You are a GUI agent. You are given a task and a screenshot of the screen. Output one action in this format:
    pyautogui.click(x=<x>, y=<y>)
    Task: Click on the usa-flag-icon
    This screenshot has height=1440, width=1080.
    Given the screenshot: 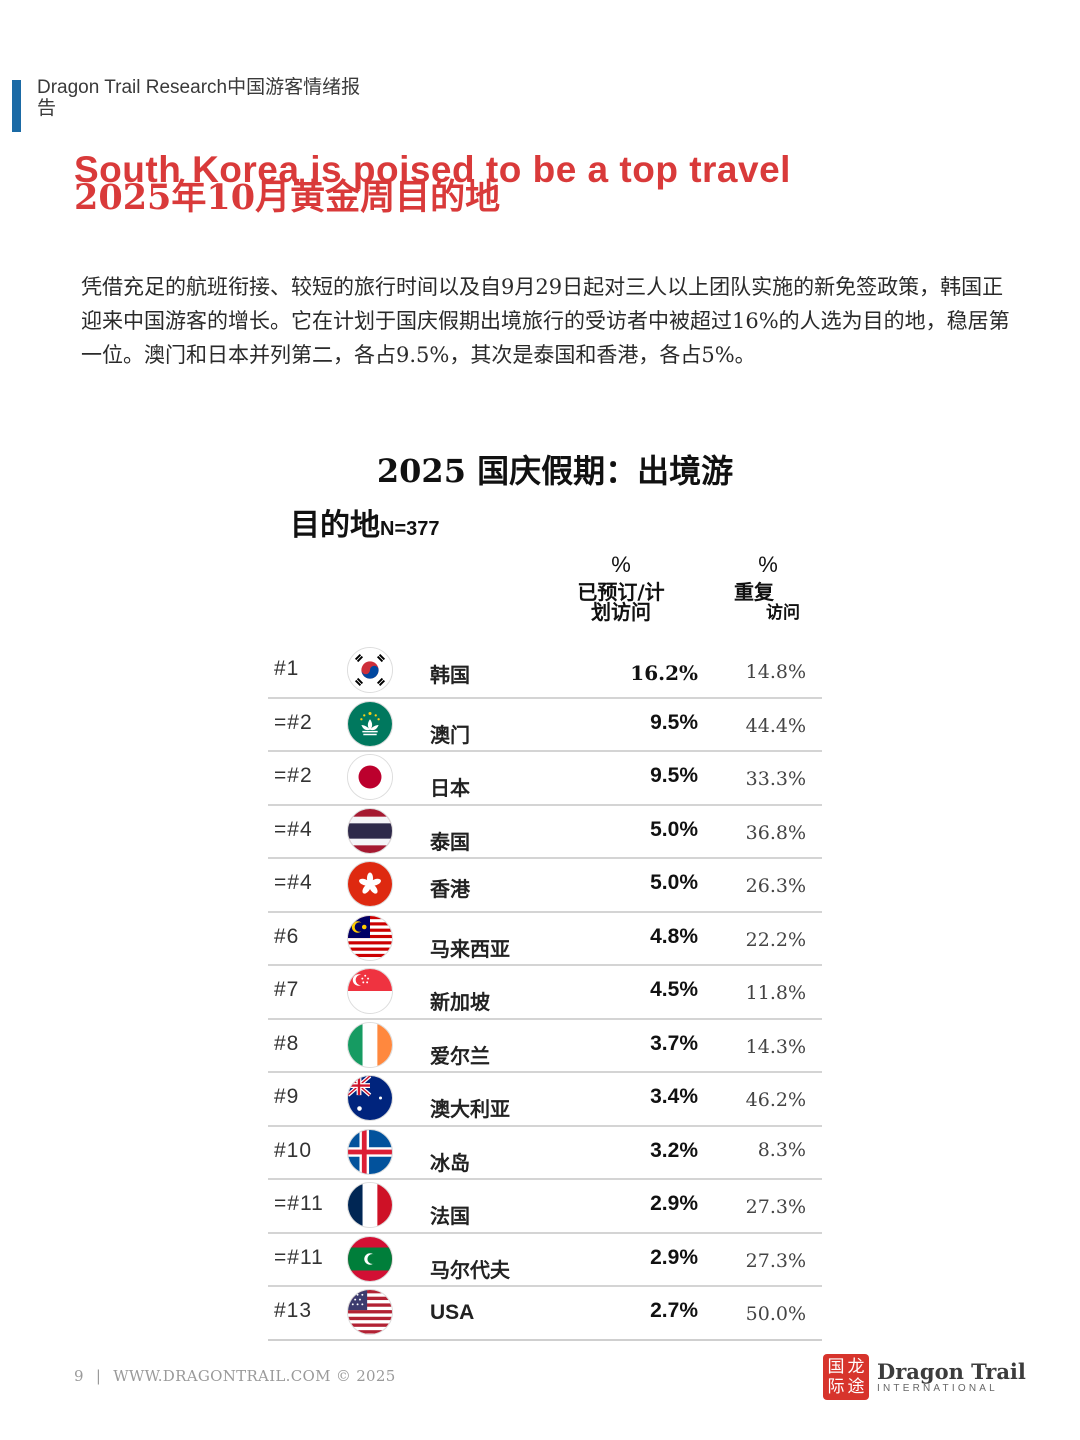 What is the action you would take?
    pyautogui.click(x=370, y=1312)
    